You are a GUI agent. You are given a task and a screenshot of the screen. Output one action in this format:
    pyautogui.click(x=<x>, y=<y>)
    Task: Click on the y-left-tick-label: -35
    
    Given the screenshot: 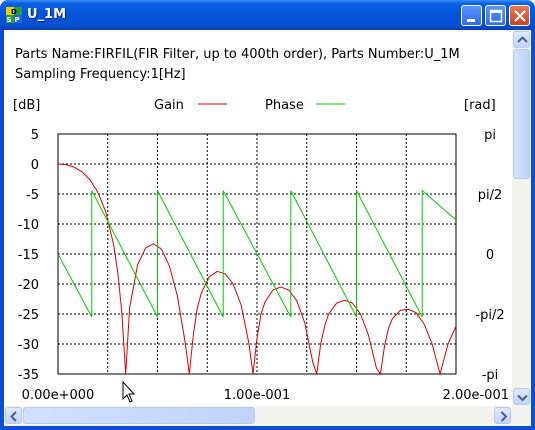 What is the action you would take?
    pyautogui.click(x=28, y=375)
    